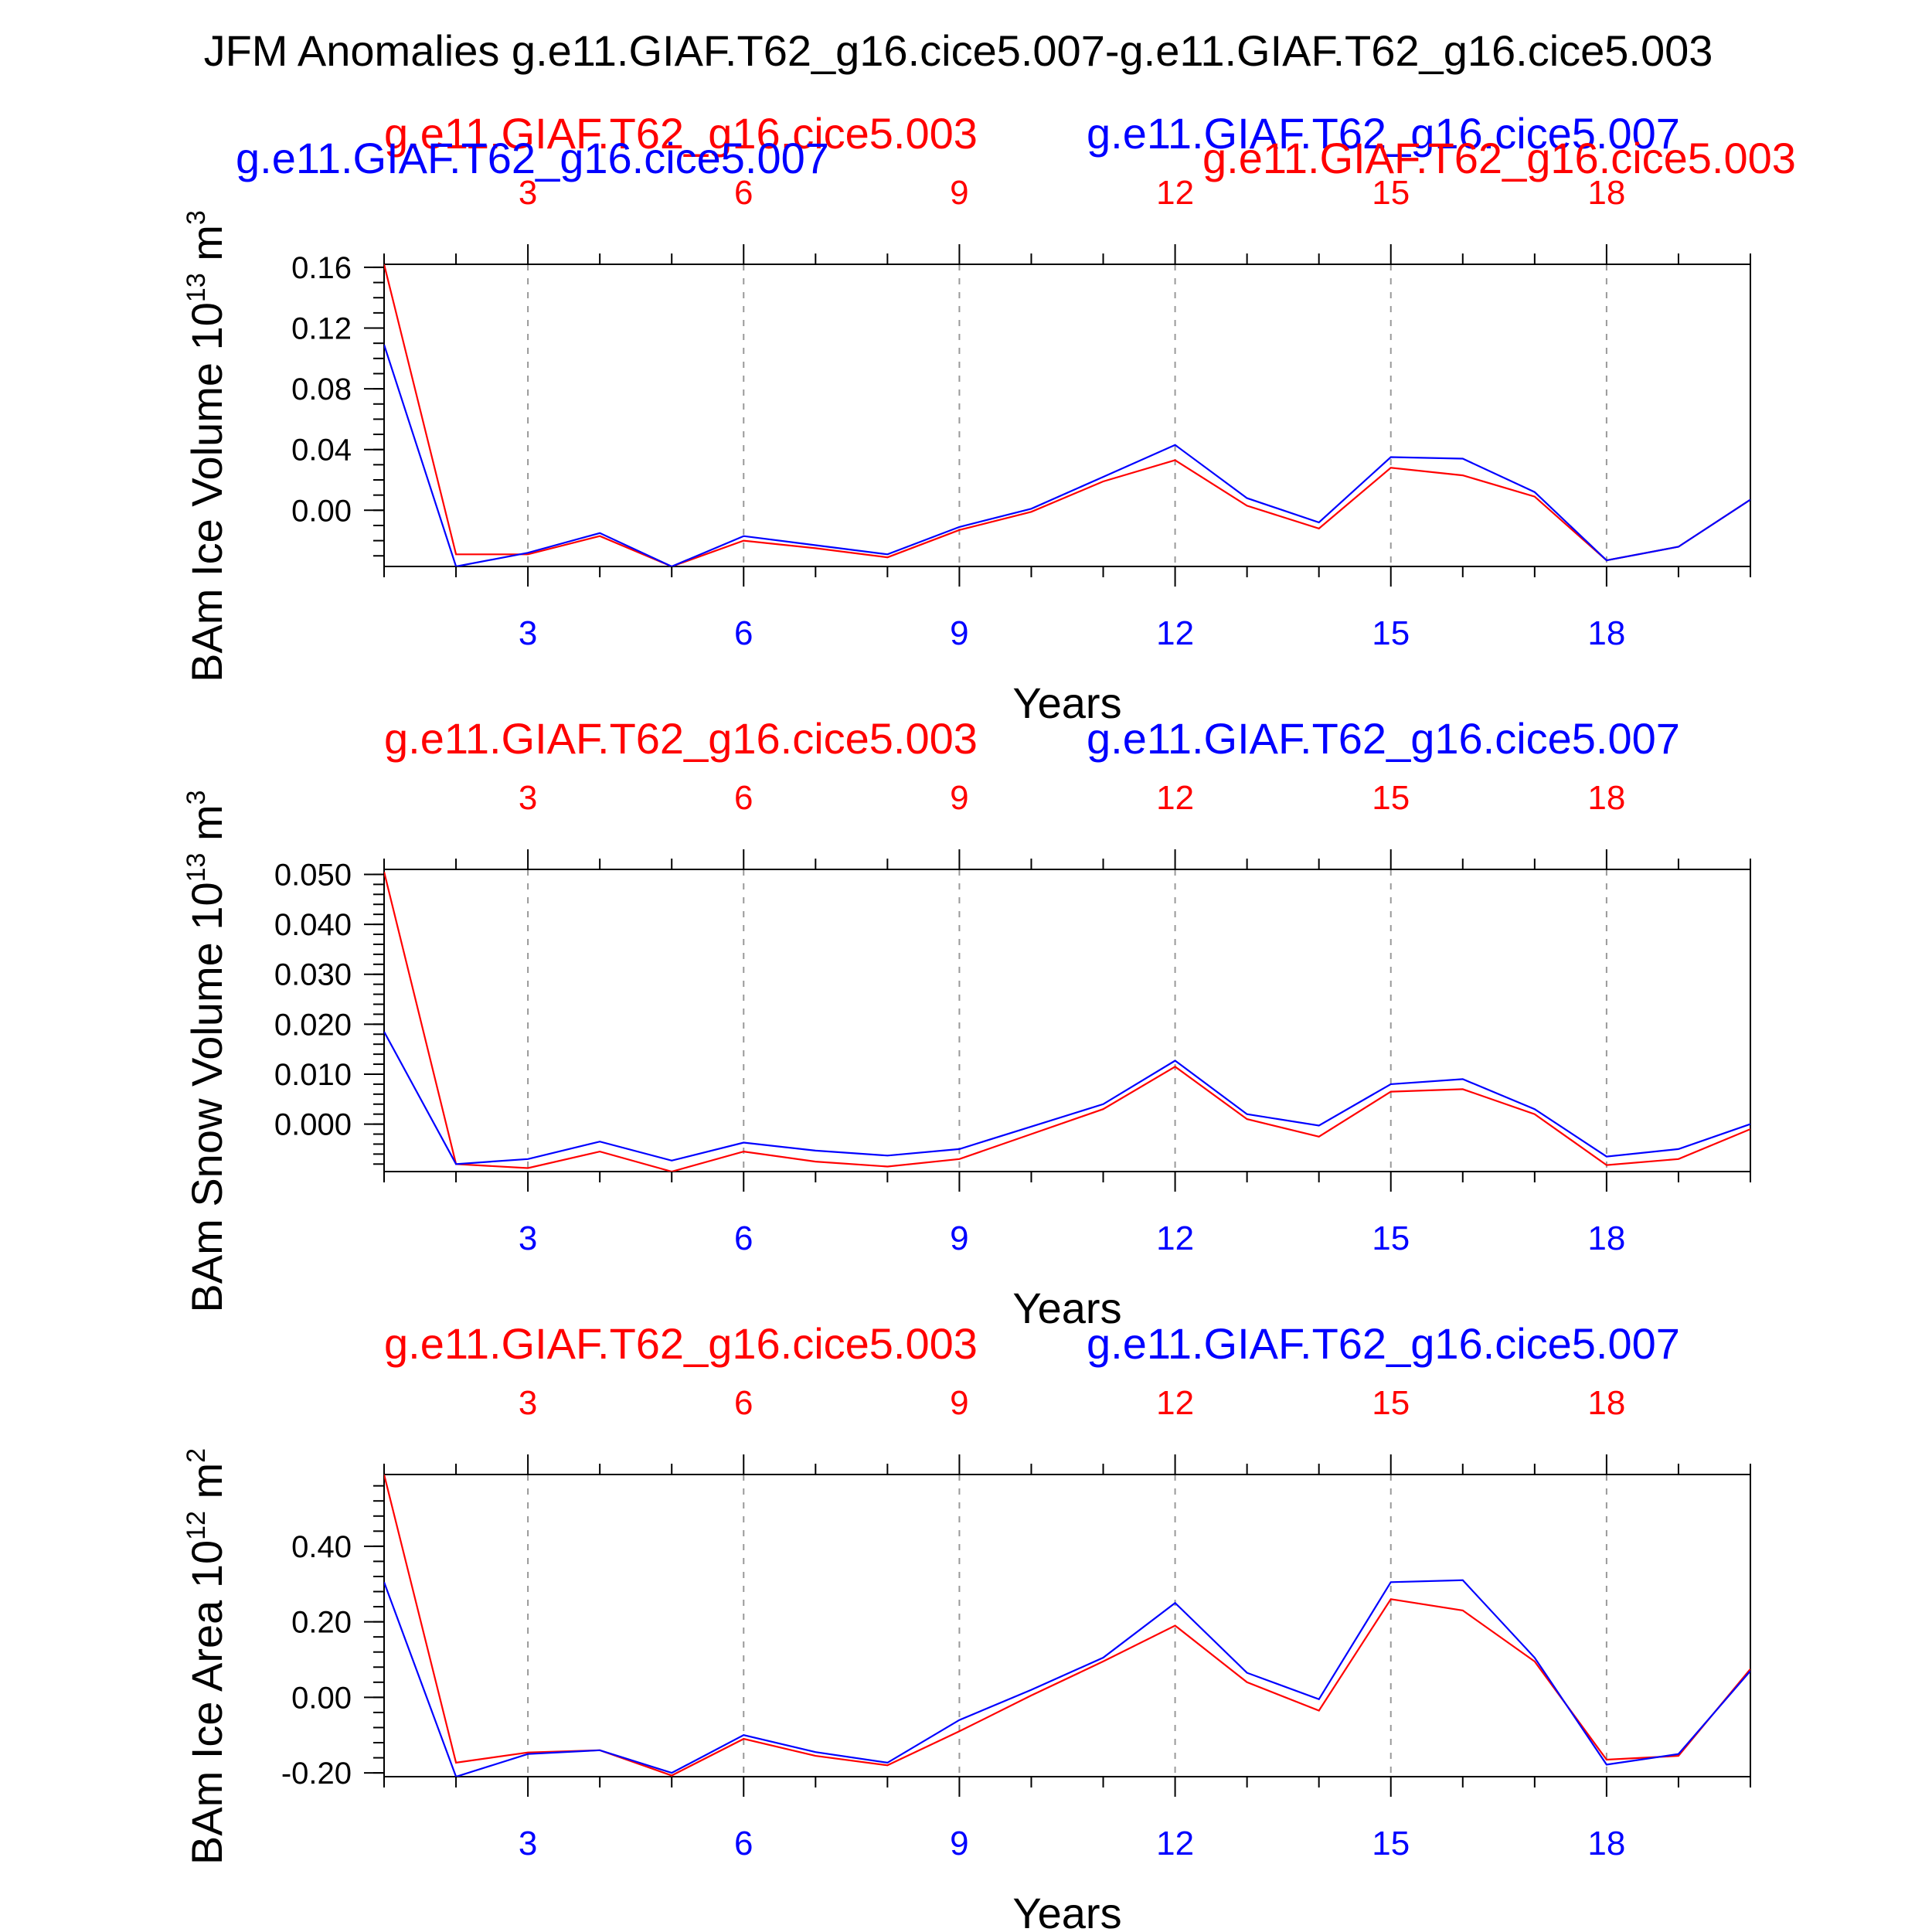 The image size is (1932, 1932). I want to click on y-axis-title: BAm Ice Volume 1013 m3, so click(207, 446).